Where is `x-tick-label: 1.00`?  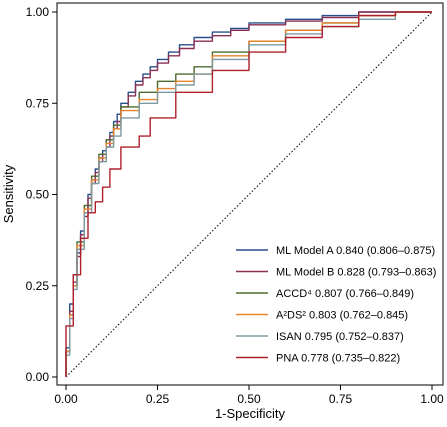
x-tick-label: 1.00 is located at coordinates (432, 399).